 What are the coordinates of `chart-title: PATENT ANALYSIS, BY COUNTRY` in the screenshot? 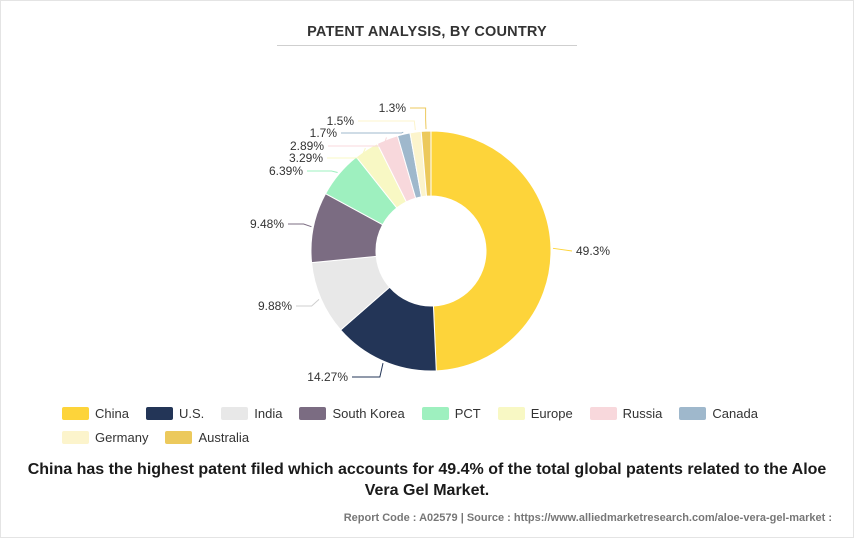 It's located at (427, 32).